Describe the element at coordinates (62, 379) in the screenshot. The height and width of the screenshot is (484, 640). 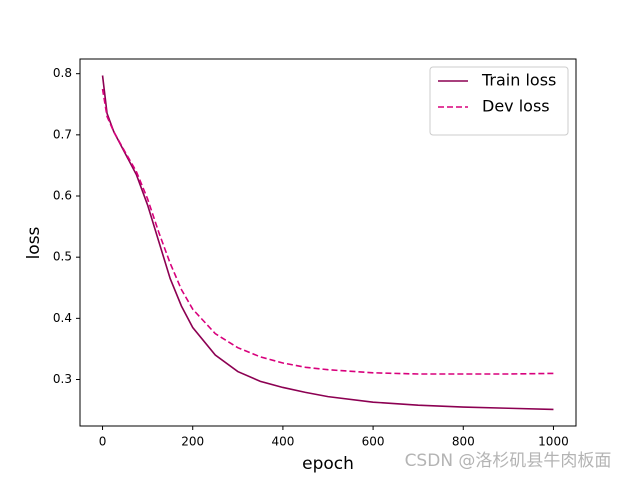
I see `y-tick-label: 0.3` at that location.